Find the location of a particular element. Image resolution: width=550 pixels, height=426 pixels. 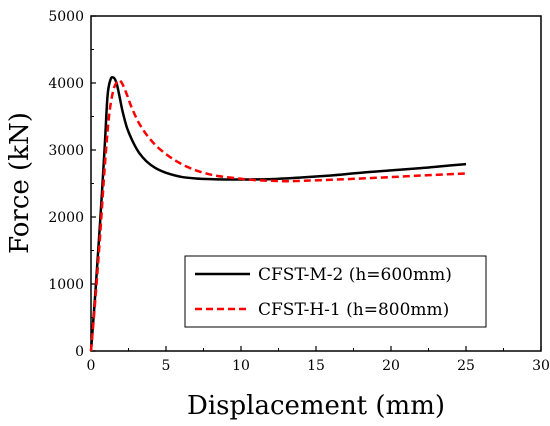

legend-box is located at coordinates (335, 291).